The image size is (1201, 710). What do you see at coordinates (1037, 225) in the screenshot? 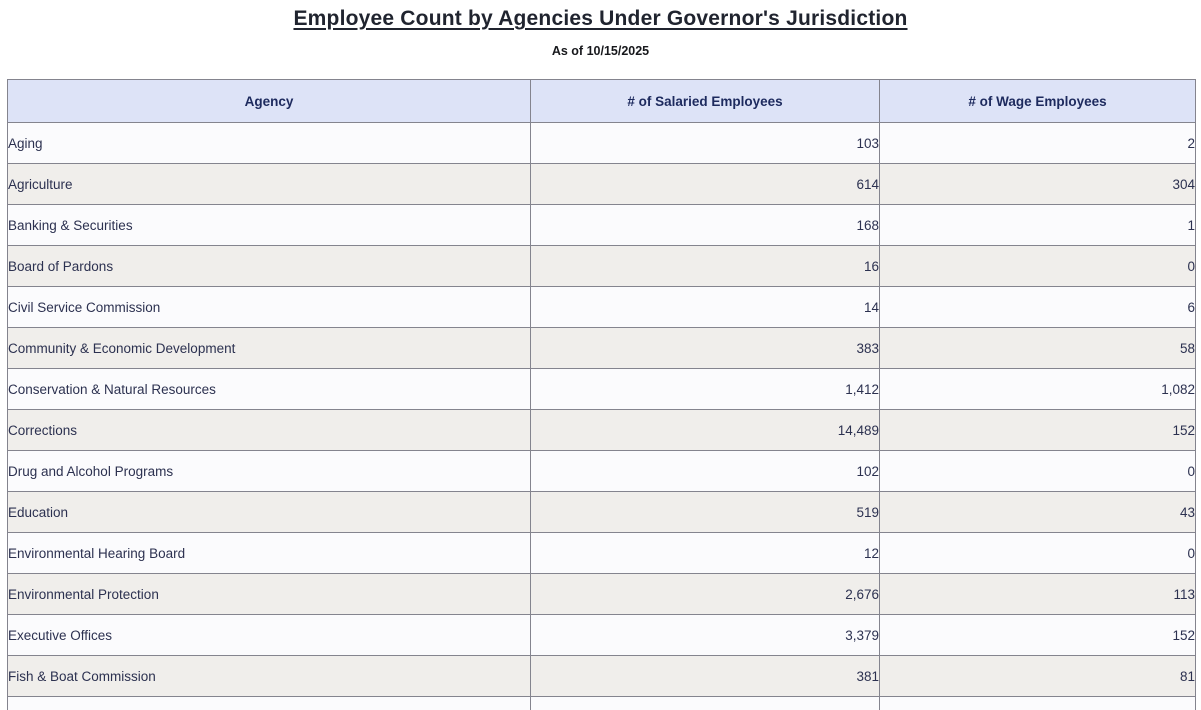
I see `wage-cell: 1` at bounding box center [1037, 225].